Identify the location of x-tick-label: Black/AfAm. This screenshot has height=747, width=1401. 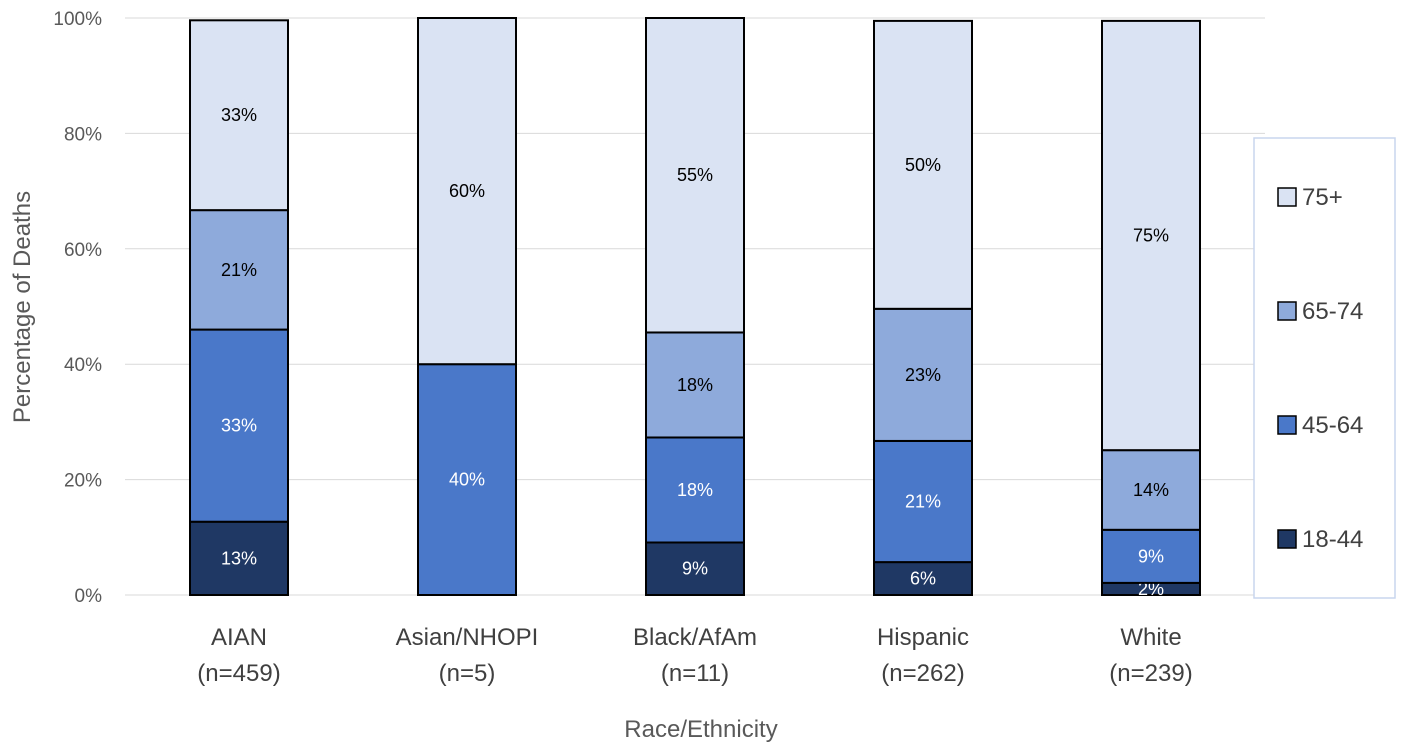
(695, 637).